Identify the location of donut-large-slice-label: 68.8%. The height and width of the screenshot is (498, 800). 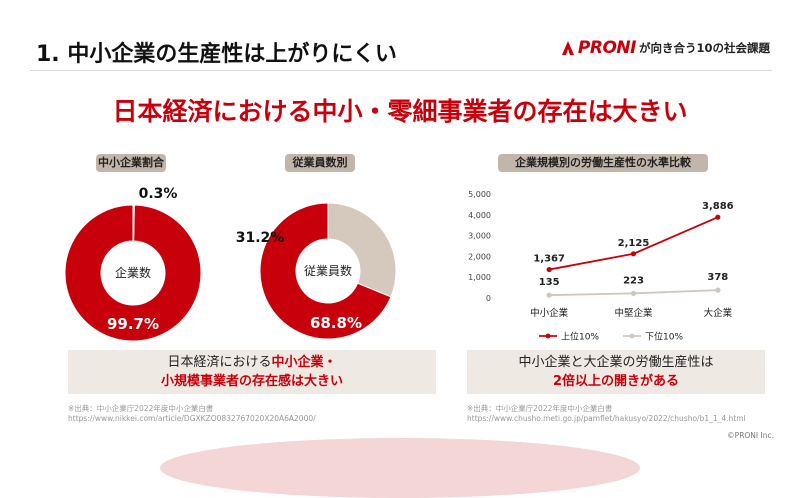
(336, 323).